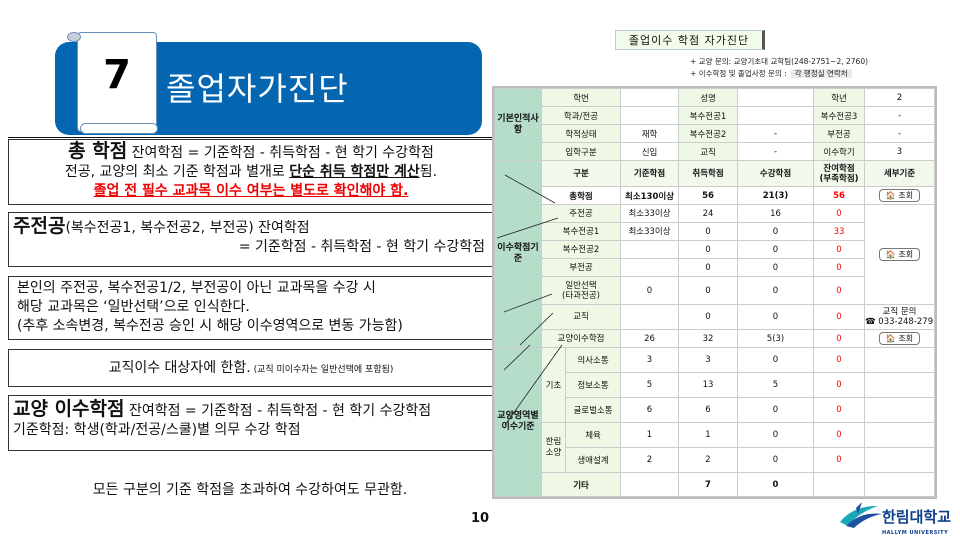  I want to click on credit-value: 7, so click(708, 484).